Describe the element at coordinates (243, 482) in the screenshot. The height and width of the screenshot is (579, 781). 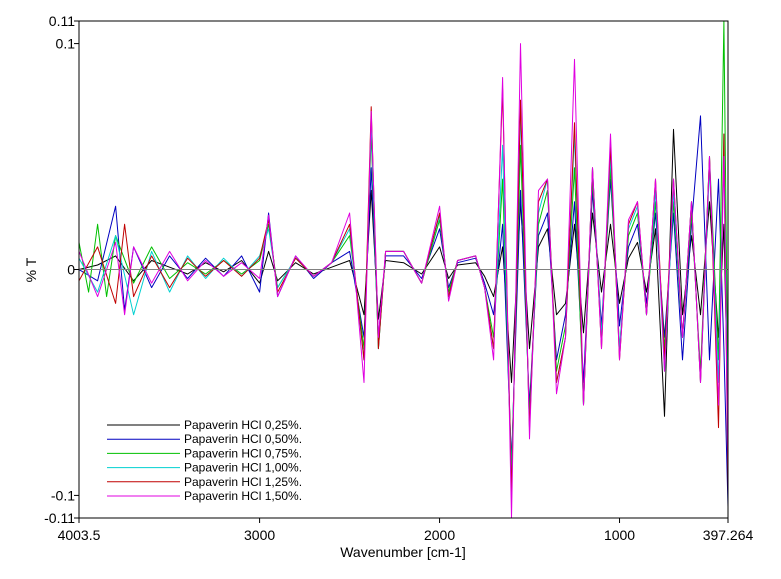
I see `legend-label: Papaverin HCl 1,25%.` at that location.